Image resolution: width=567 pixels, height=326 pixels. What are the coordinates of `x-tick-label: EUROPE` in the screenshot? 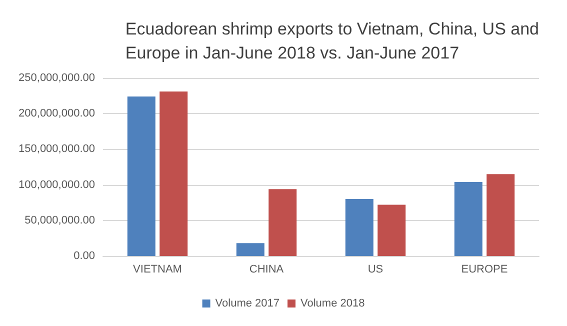 It's located at (484, 270).